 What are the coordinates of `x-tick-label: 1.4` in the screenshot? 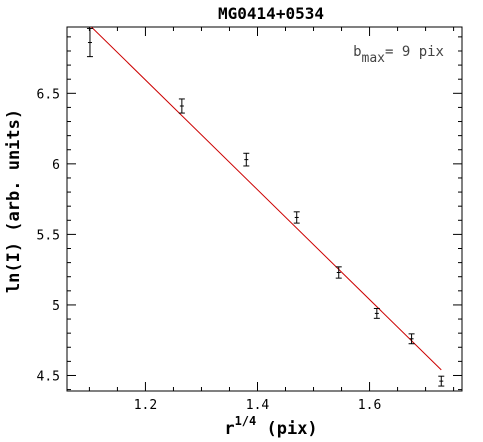 It's located at (258, 405).